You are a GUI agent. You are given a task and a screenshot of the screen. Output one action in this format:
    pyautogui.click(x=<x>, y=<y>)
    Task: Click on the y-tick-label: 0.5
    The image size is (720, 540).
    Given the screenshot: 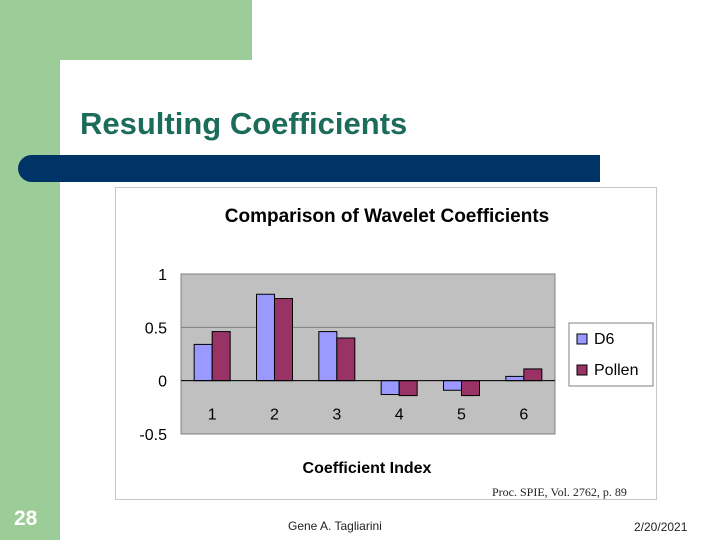 What is the action you would take?
    pyautogui.click(x=156, y=328)
    